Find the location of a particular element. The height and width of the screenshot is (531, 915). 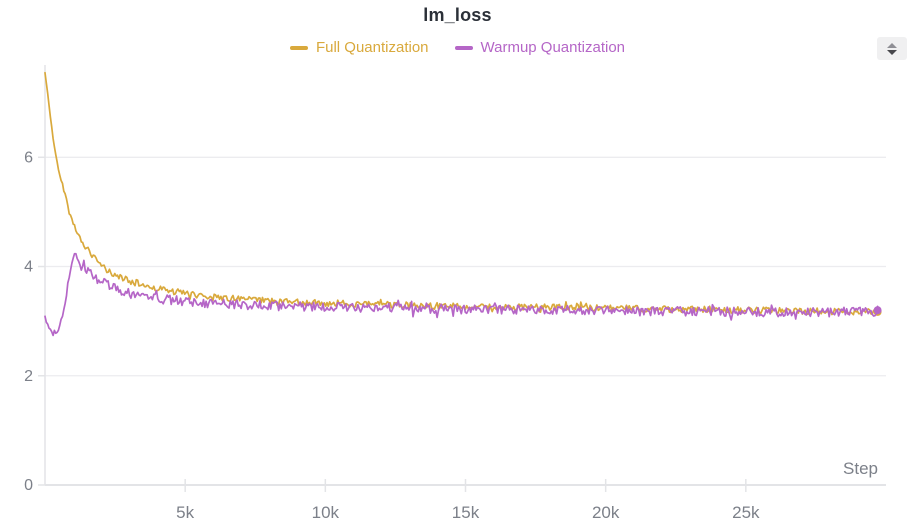

x-tick-label: 20k is located at coordinates (606, 512).